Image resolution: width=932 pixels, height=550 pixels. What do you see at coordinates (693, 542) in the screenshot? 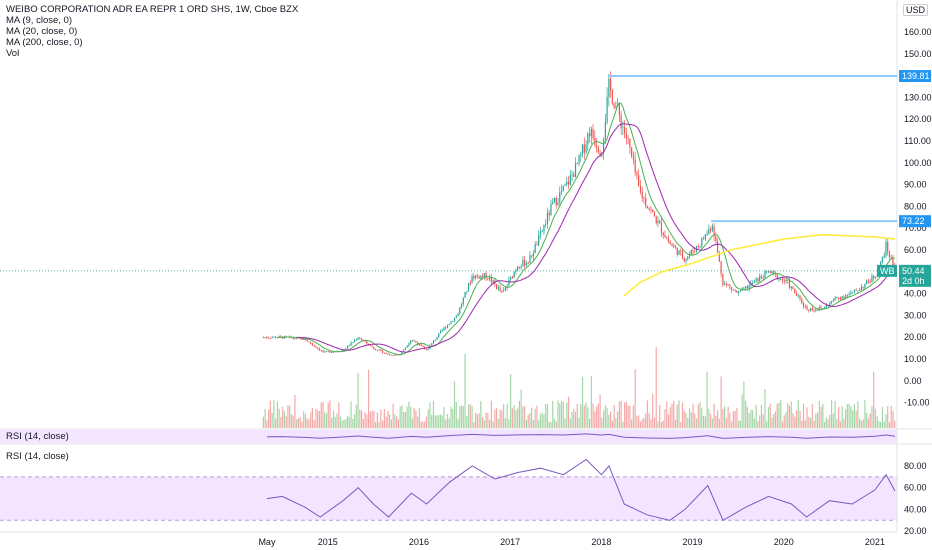
I see `time-tick-label: 2019` at bounding box center [693, 542].